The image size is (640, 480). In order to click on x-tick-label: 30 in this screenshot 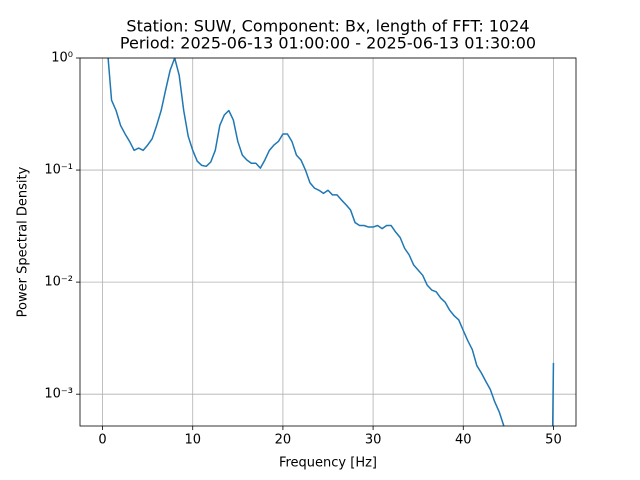, I will do `click(373, 440)`.